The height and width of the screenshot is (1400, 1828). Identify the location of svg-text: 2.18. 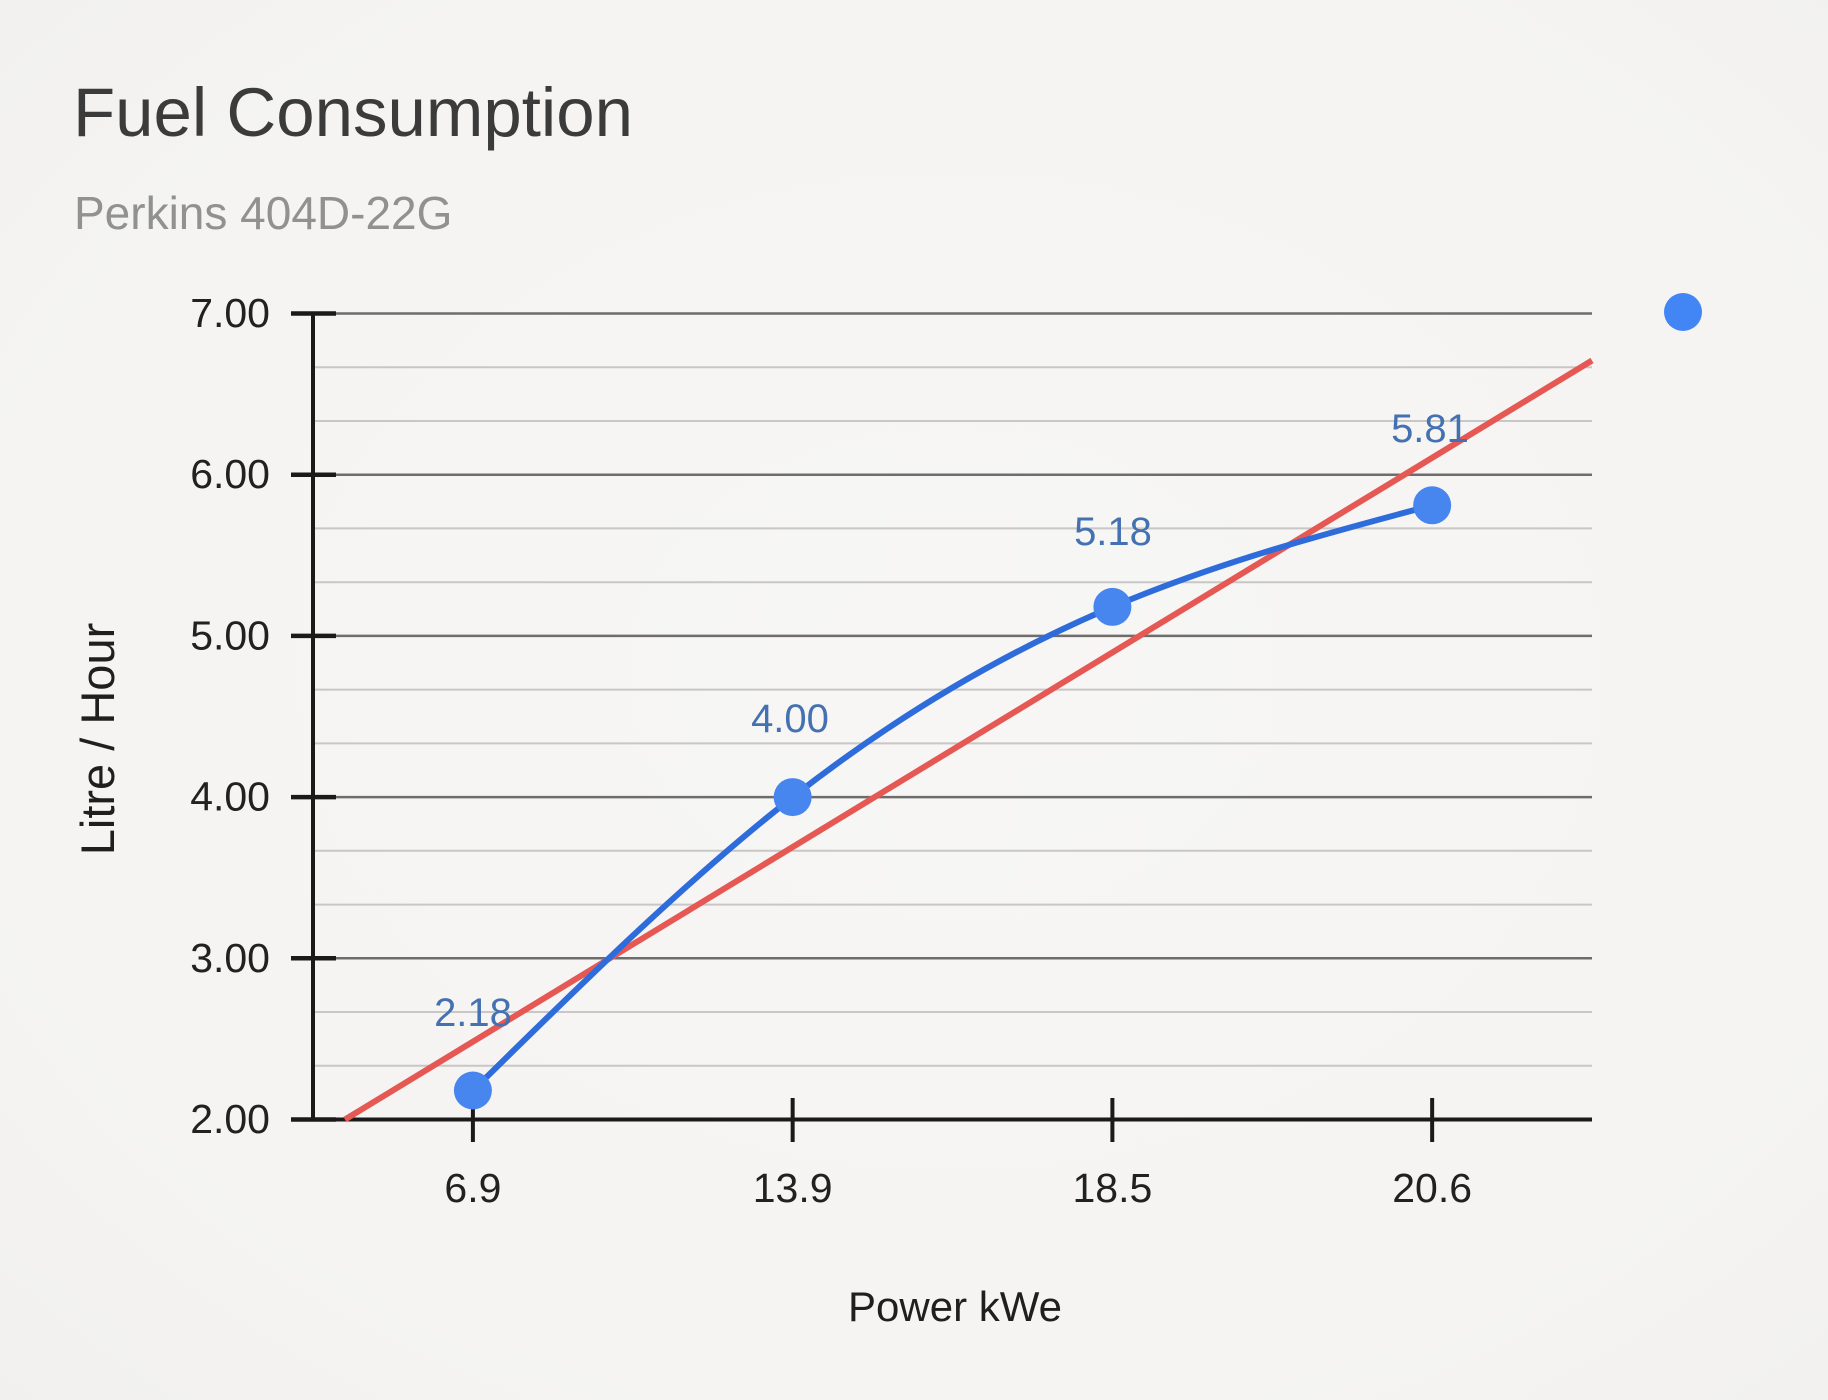
(473, 1013).